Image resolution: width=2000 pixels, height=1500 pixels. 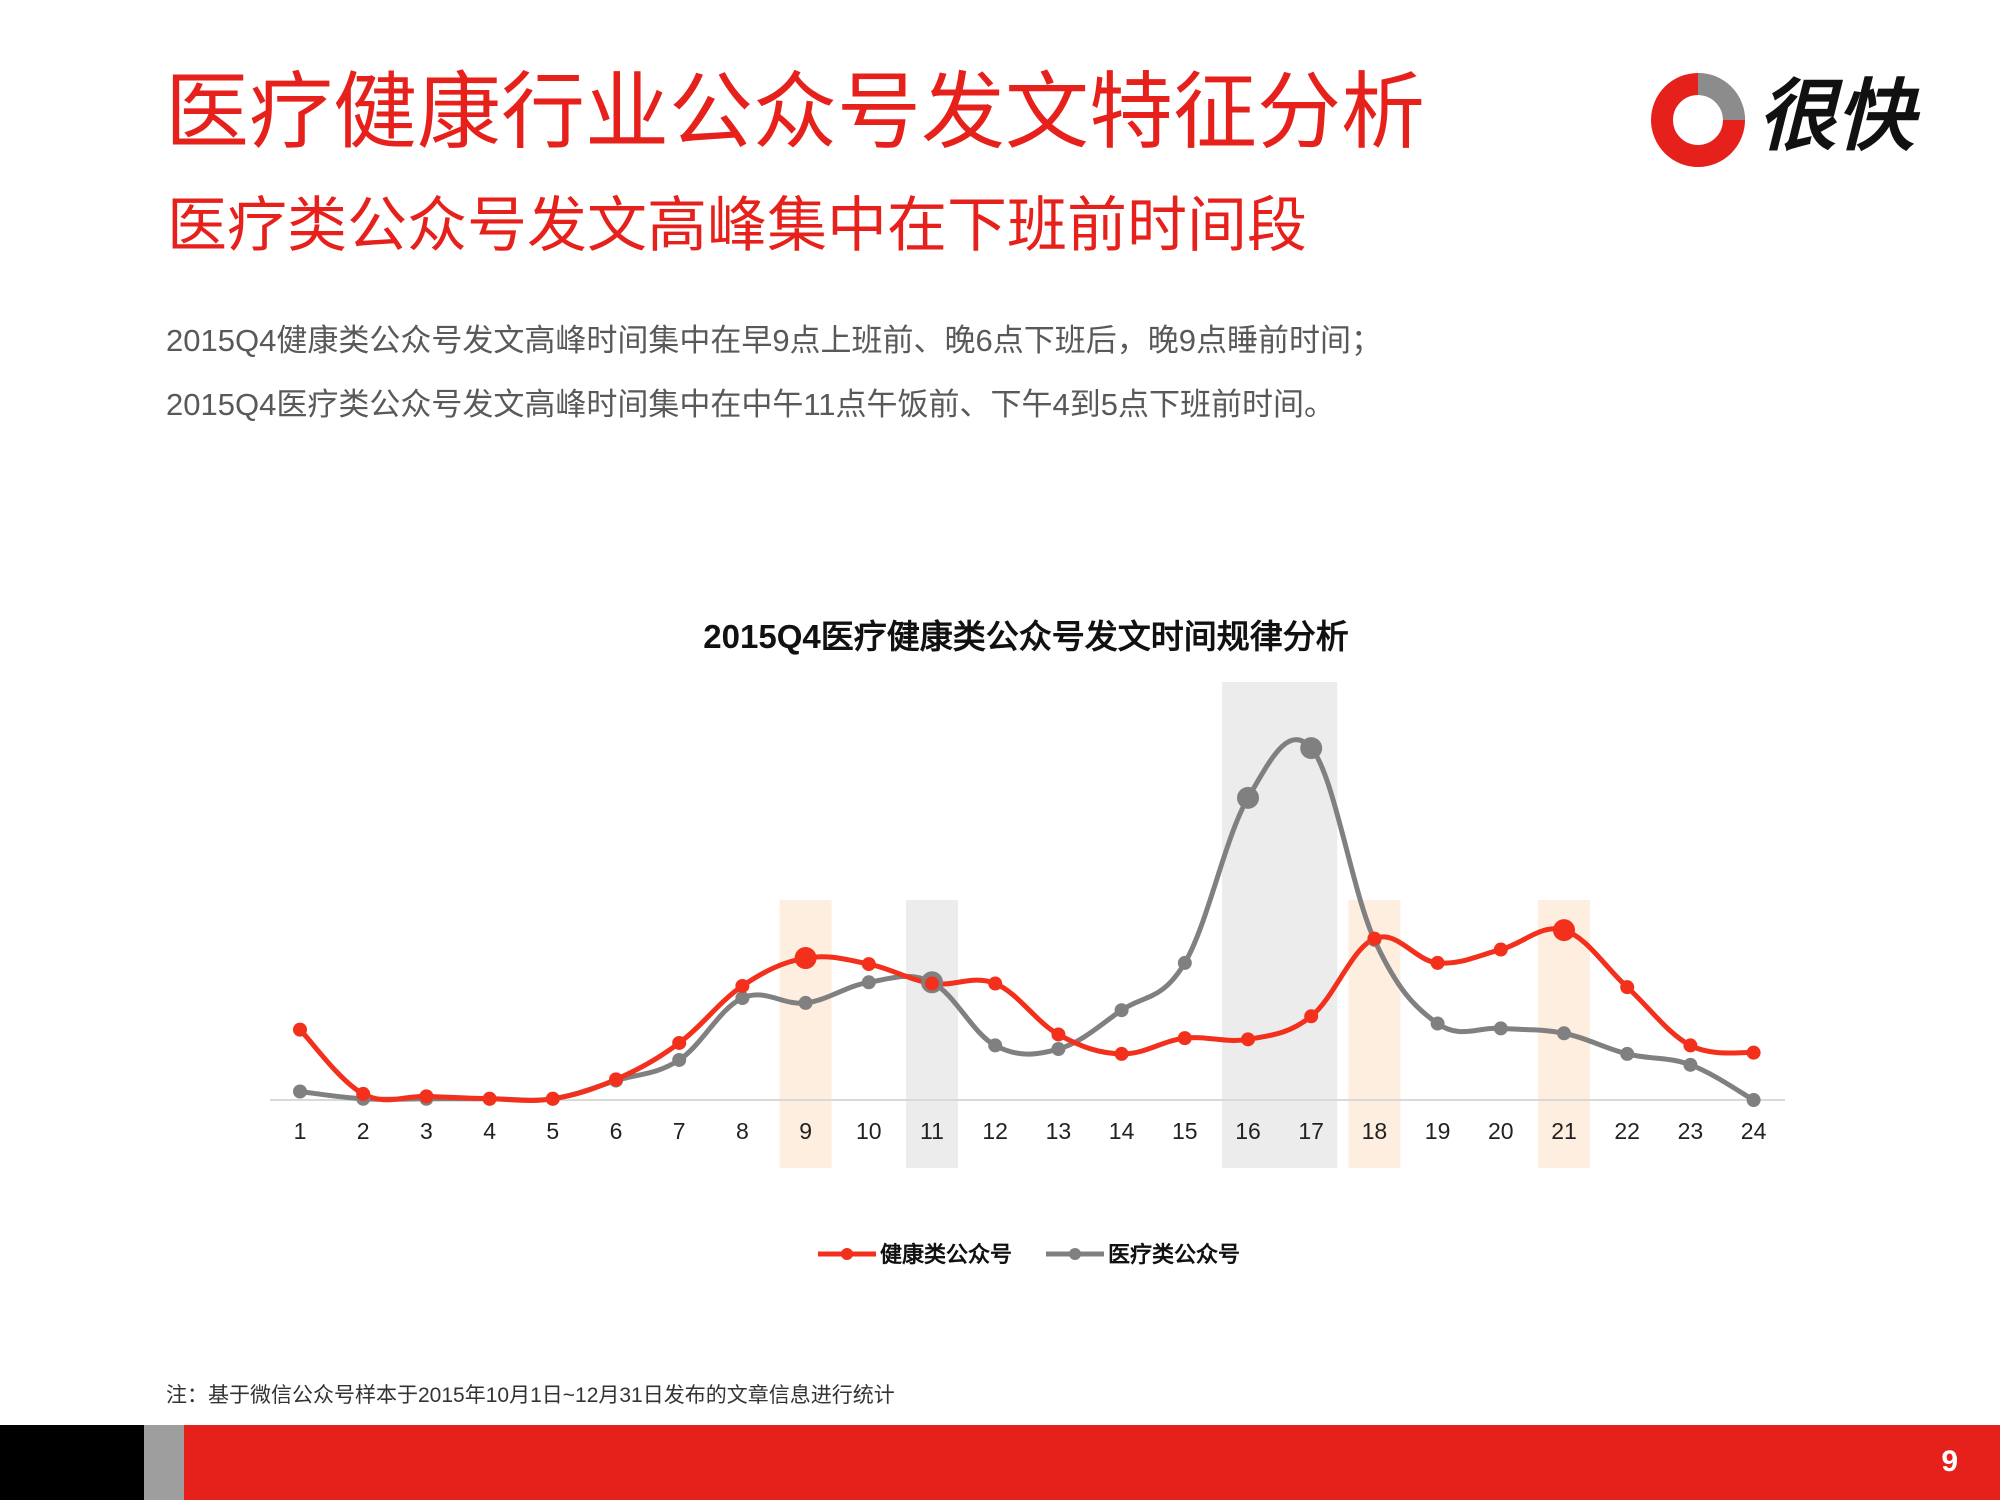 I want to click on brand-logo: 很快, so click(x=1782, y=118).